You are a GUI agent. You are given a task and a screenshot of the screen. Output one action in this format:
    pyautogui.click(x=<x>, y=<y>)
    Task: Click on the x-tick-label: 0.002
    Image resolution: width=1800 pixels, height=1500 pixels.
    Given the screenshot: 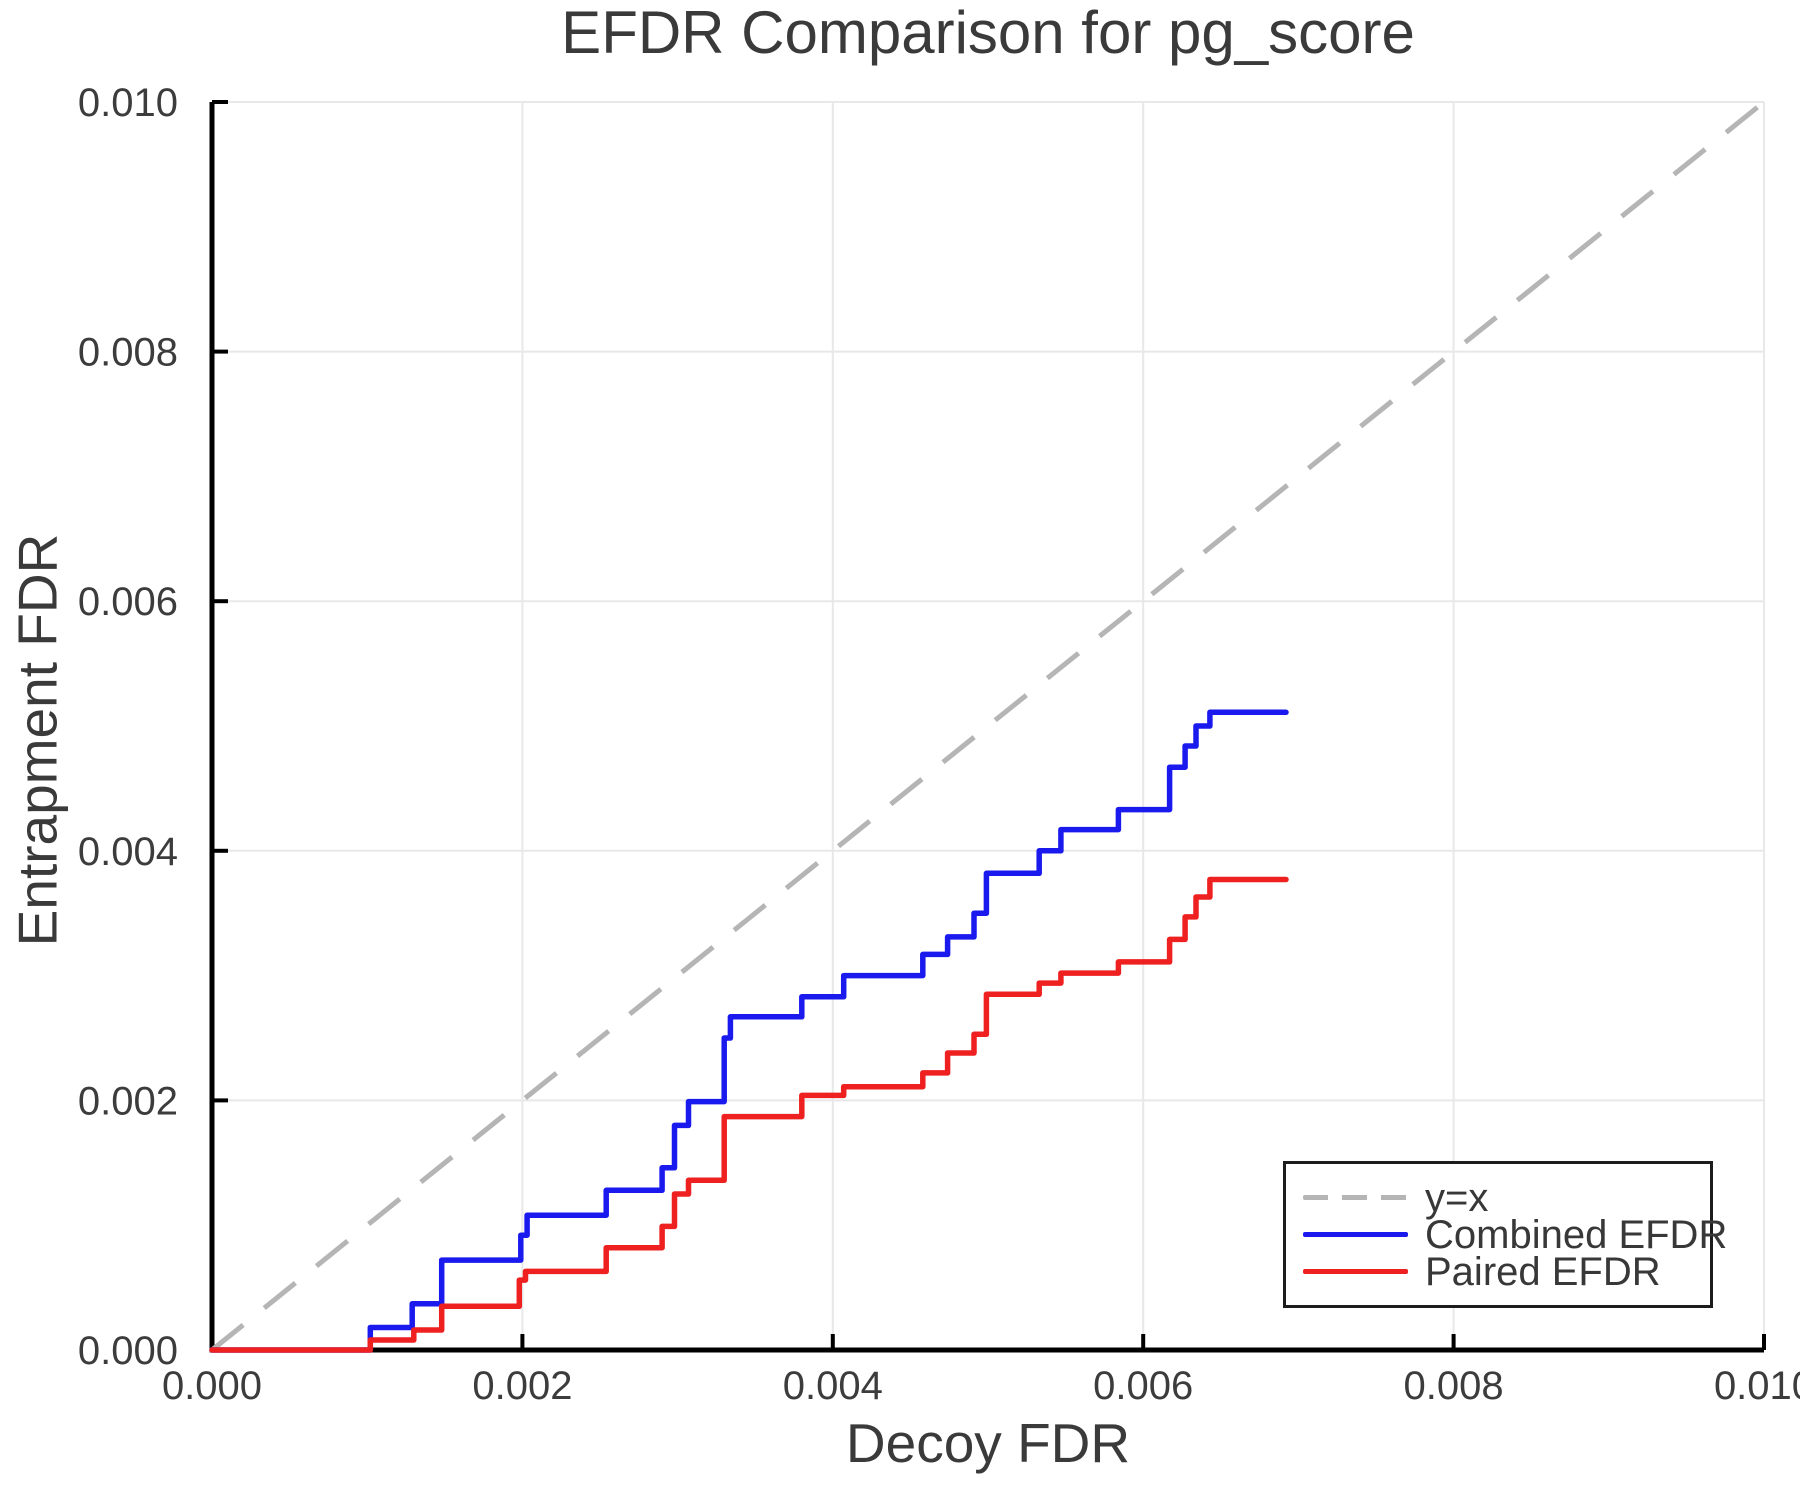 What is the action you would take?
    pyautogui.click(x=522, y=1386)
    